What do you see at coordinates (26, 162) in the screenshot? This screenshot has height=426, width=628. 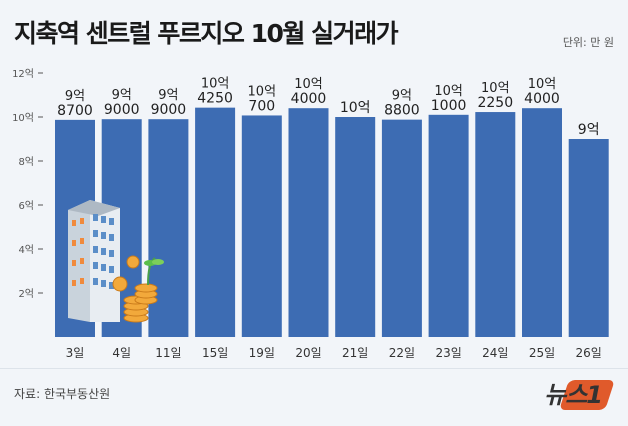 I see `y-tick-label: 8억` at bounding box center [26, 162].